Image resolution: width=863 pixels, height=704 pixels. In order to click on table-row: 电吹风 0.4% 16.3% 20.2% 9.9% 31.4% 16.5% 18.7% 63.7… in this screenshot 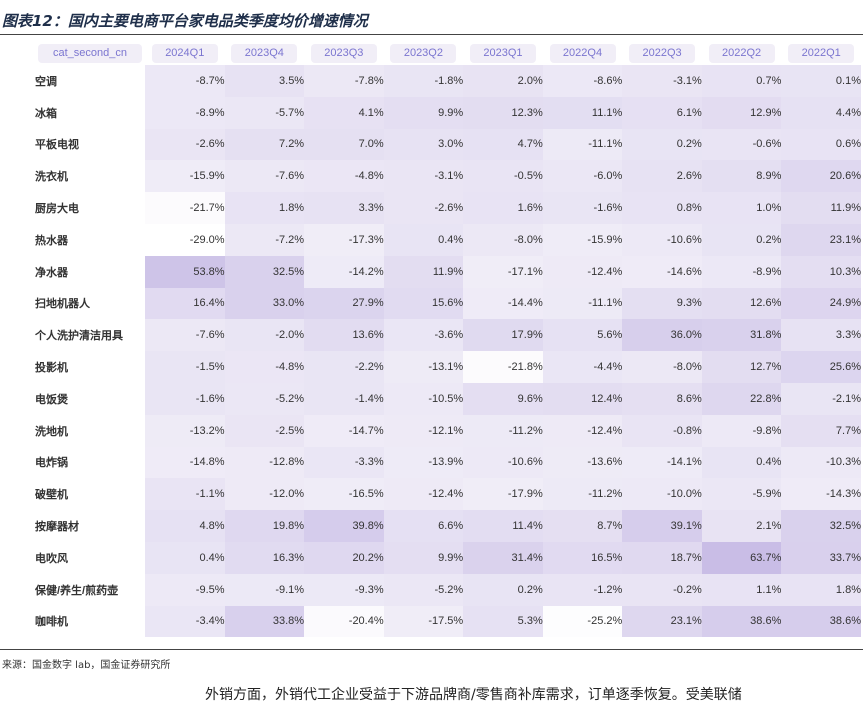, I will do `click(448, 557)`.